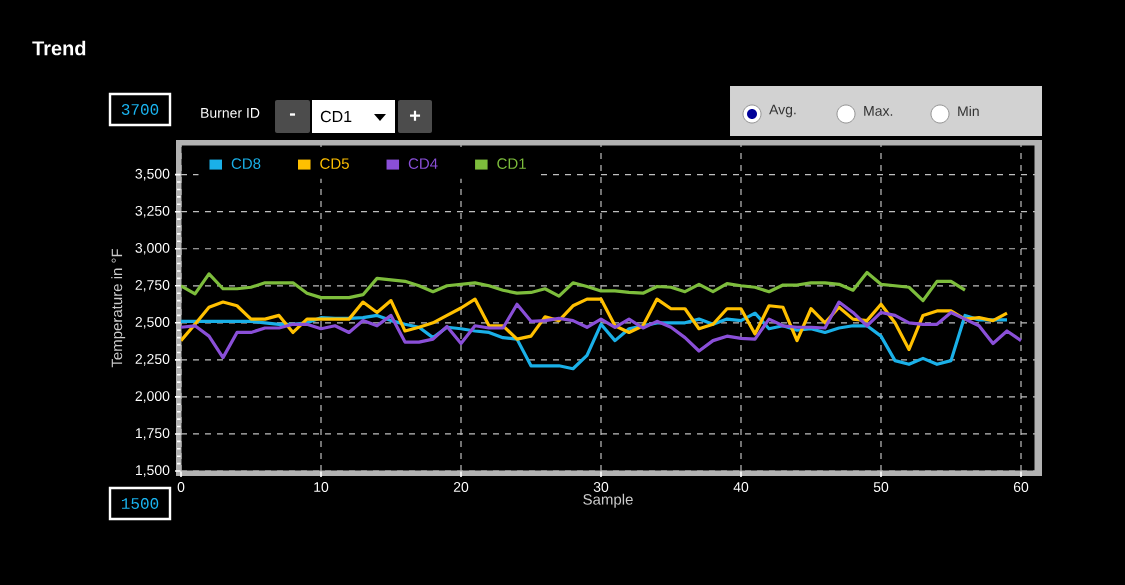 Image resolution: width=1125 pixels, height=585 pixels. What do you see at coordinates (152, 323) in the screenshot?
I see `y-tick-label: 2,500` at bounding box center [152, 323].